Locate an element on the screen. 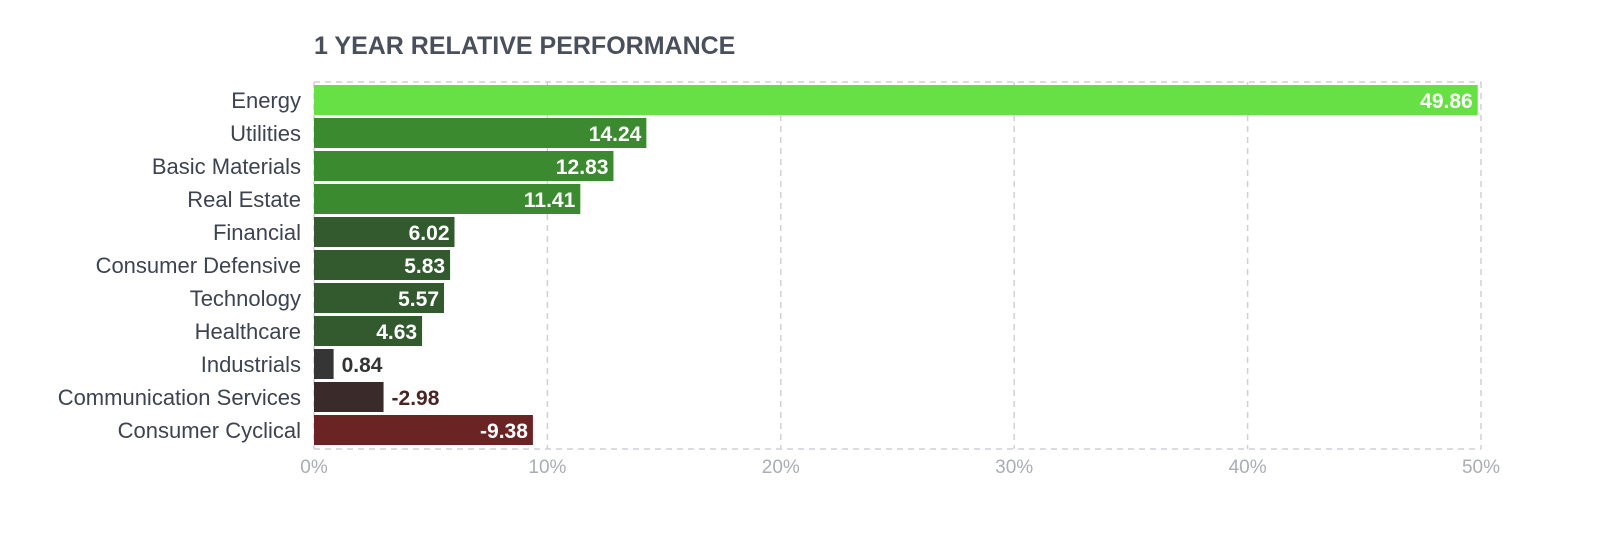 The height and width of the screenshot is (534, 1612). value-label: 49.86 is located at coordinates (1446, 101).